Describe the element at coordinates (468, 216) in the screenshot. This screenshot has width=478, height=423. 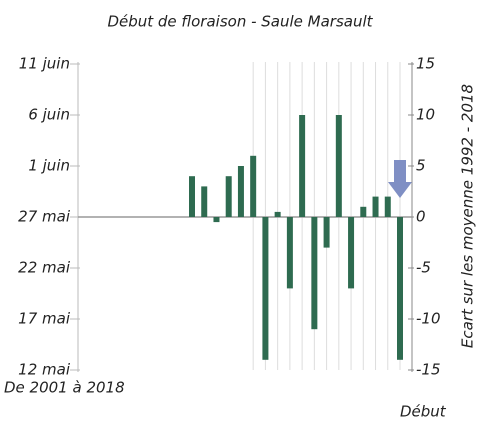
I see `y2-axis-title: Ecart sur les moyenne 1992 - 2018` at that location.